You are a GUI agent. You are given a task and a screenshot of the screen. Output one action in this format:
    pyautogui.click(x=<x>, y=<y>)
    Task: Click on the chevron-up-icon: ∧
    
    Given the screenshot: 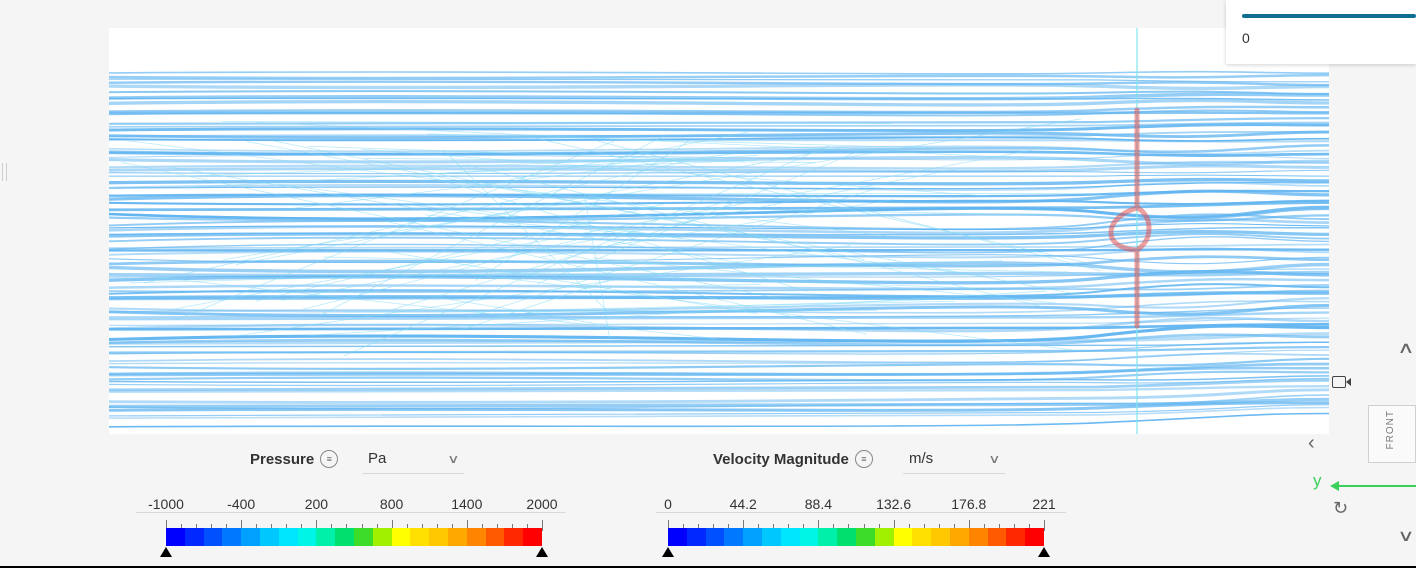 What is the action you would take?
    pyautogui.click(x=1406, y=348)
    